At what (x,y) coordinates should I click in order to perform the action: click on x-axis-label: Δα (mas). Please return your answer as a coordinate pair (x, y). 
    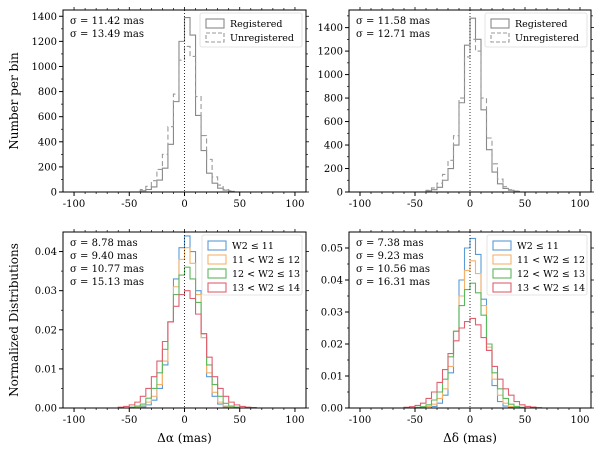
    Looking at the image, I should click on (184, 438).